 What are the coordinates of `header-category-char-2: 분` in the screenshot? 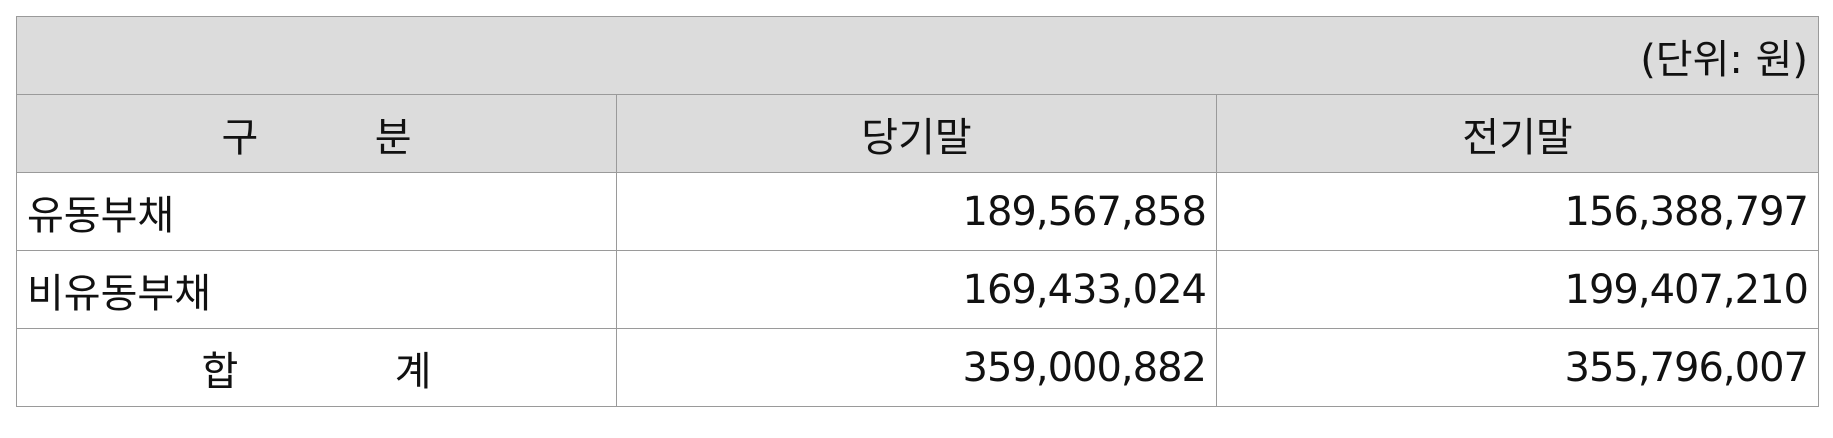 It's located at (393, 137).